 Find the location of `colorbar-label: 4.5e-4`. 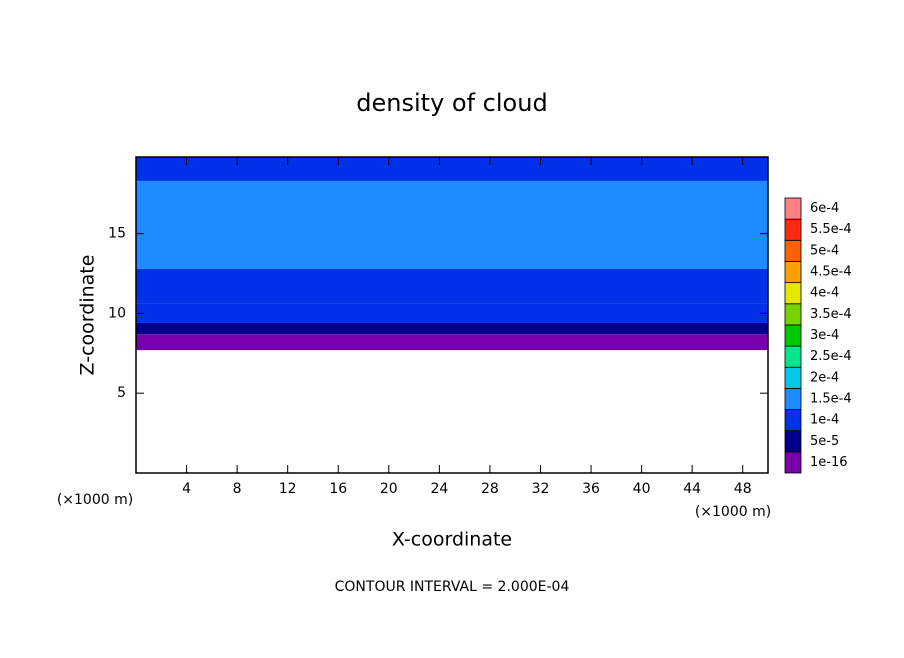

colorbar-label: 4.5e-4 is located at coordinates (831, 272).